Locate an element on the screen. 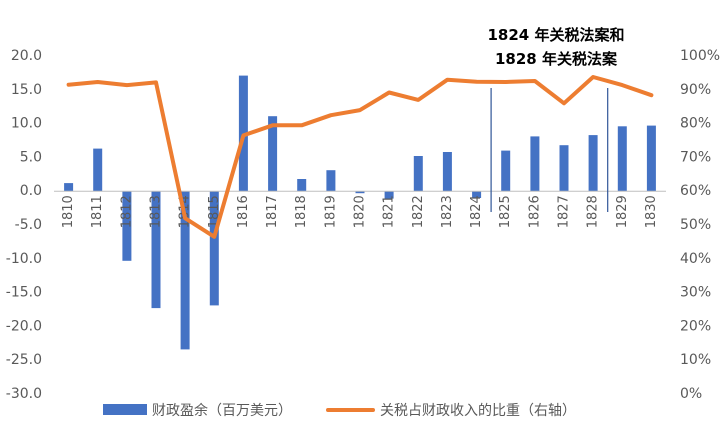 The height and width of the screenshot is (442, 727). right-axis-tick-labels: 100% 90% 80% 70% 60% 50% 40% 30% 20% 10% 0% is located at coordinates (700, 225).